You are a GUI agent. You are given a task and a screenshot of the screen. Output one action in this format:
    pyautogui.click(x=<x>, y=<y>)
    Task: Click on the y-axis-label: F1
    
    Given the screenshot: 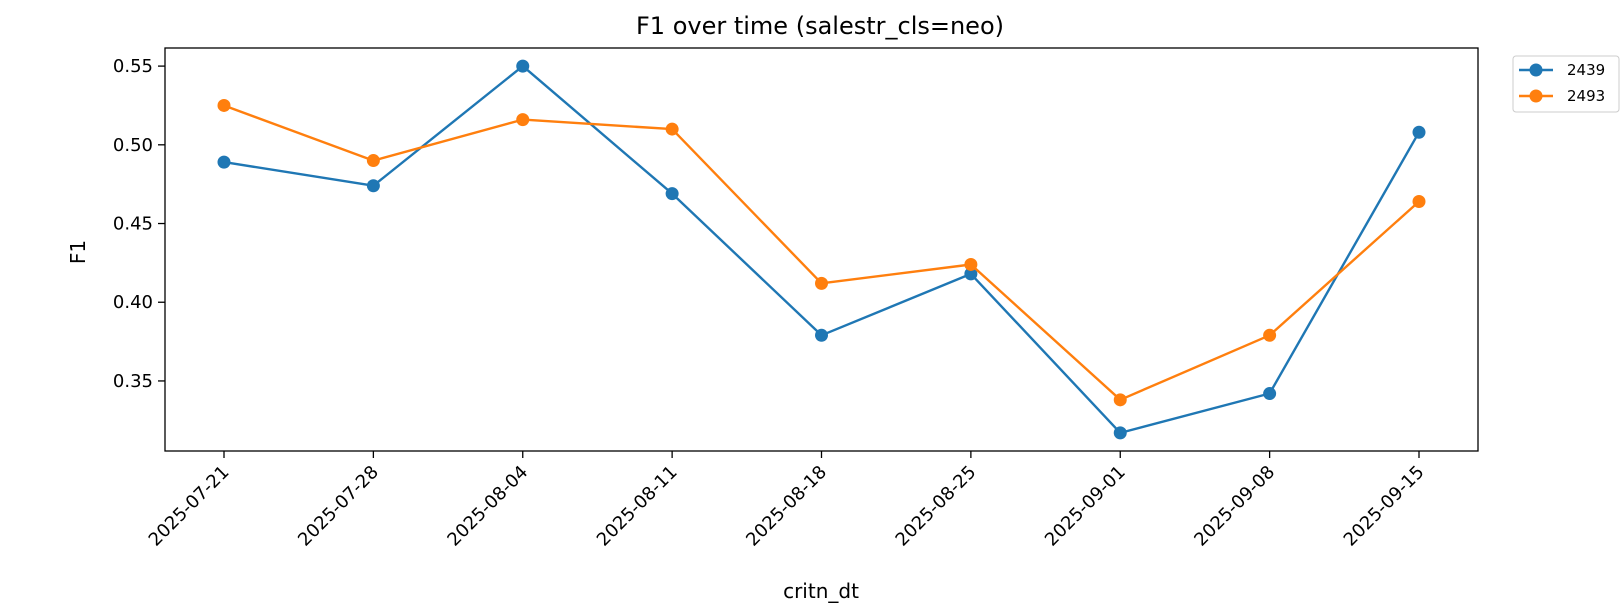 What is the action you would take?
    pyautogui.click(x=78, y=252)
    